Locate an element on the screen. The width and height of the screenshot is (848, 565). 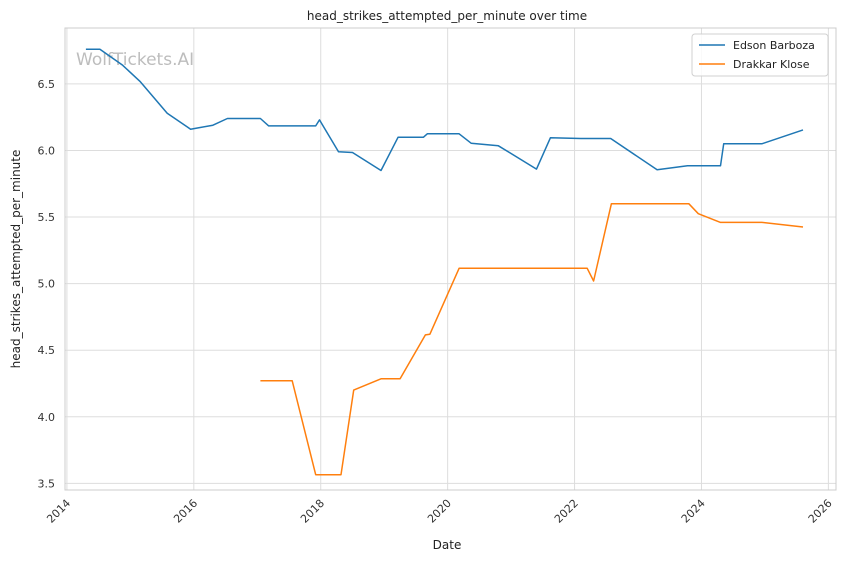
legend-label-edson-barboza: Edson Barboza is located at coordinates (774, 45).